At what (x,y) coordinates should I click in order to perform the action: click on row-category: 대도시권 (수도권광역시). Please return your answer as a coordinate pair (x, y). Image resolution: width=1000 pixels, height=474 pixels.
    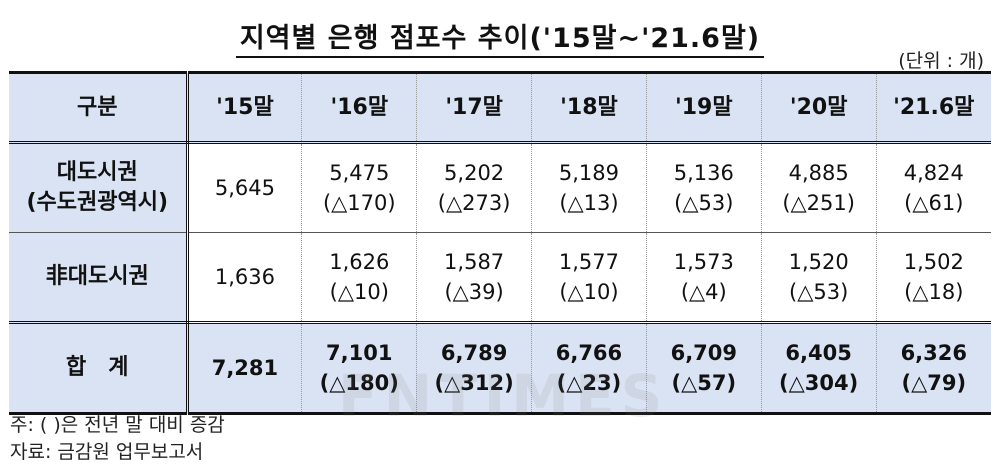
    Looking at the image, I should click on (99, 187).